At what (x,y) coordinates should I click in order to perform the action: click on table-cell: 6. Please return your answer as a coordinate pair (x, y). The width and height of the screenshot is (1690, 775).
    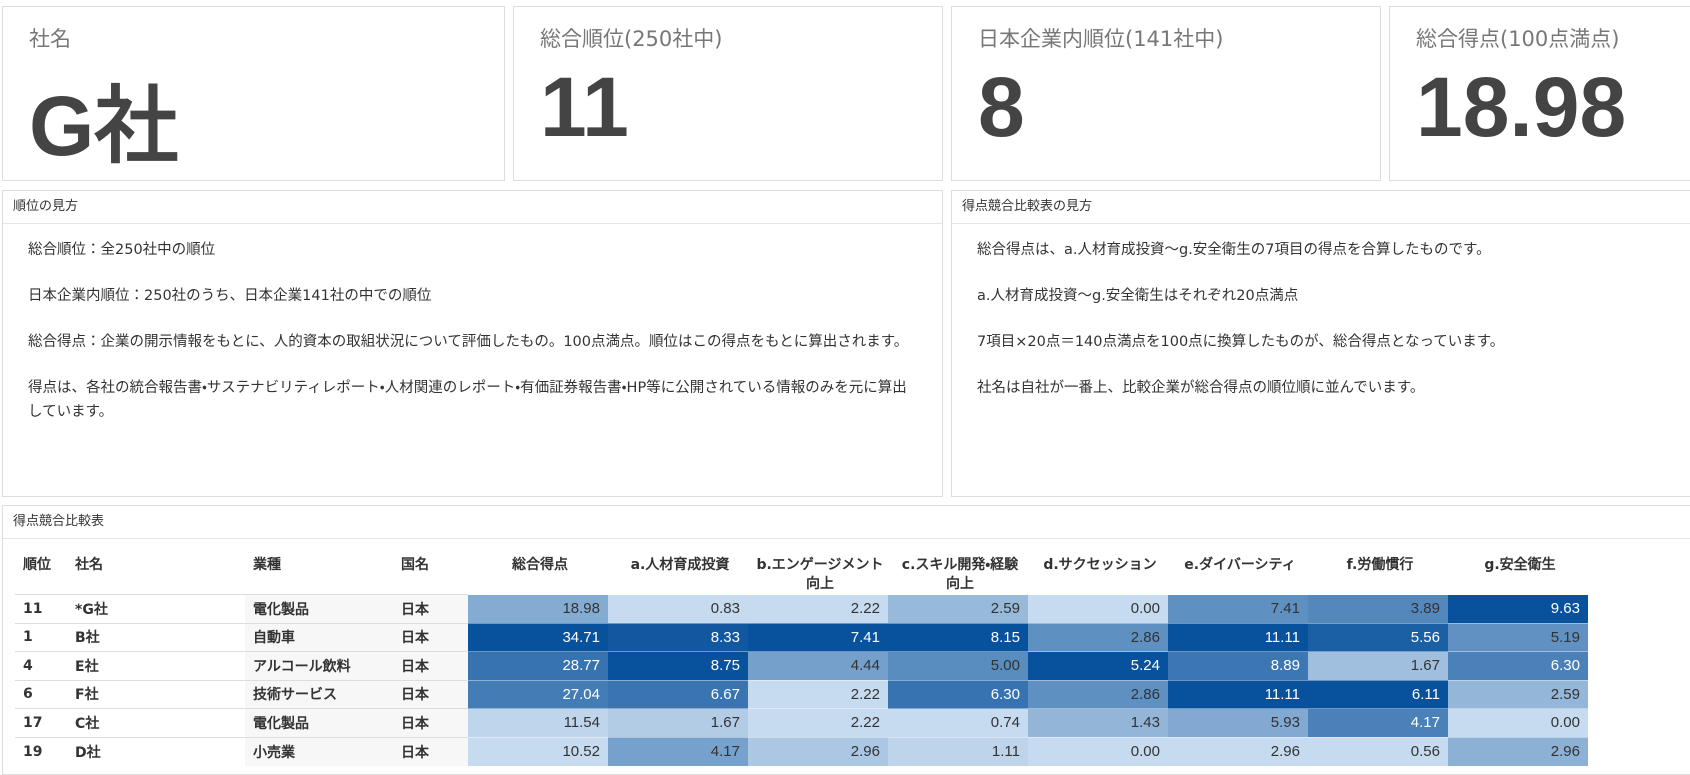
    Looking at the image, I should click on (41, 694).